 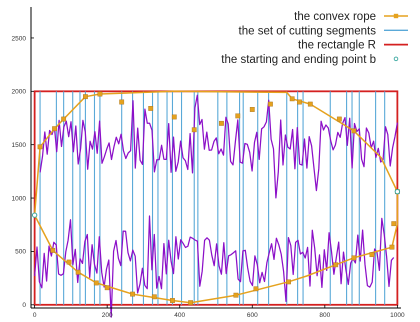 I want to click on y-tick-label-0: 0, so click(x=24, y=305).